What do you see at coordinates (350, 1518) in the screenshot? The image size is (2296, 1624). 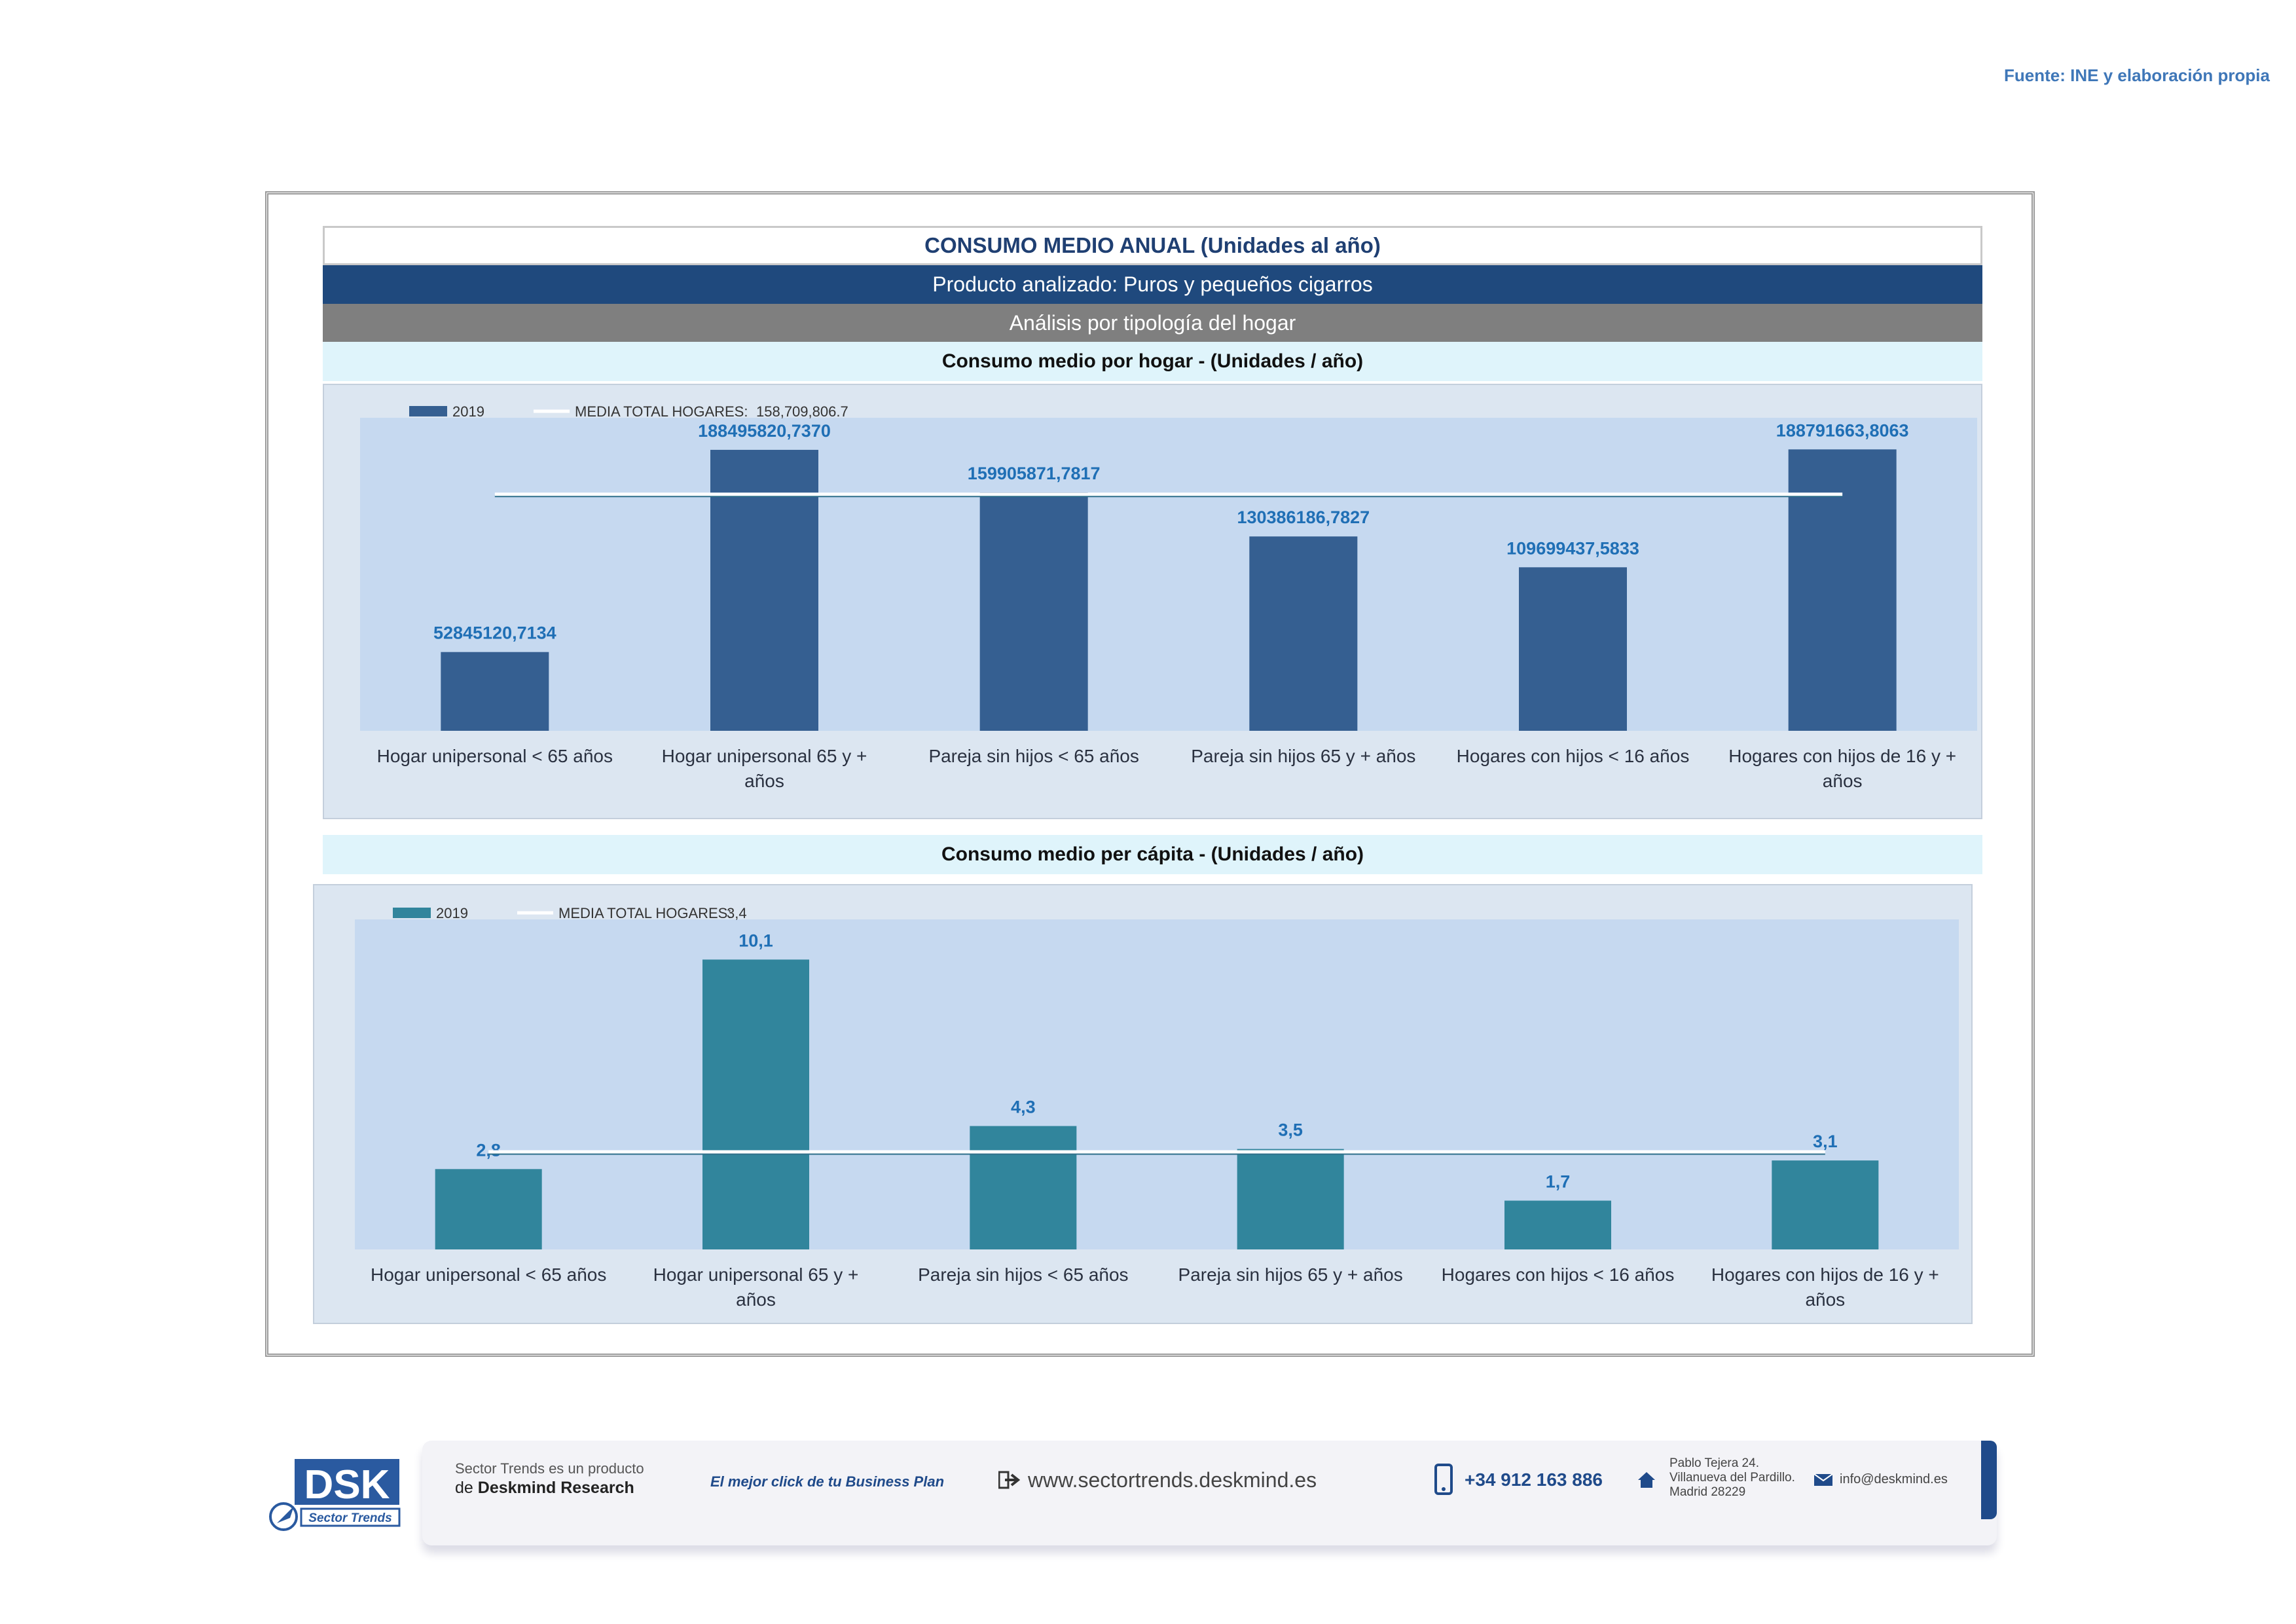 I see `logo-subtext: Sector Trends` at bounding box center [350, 1518].